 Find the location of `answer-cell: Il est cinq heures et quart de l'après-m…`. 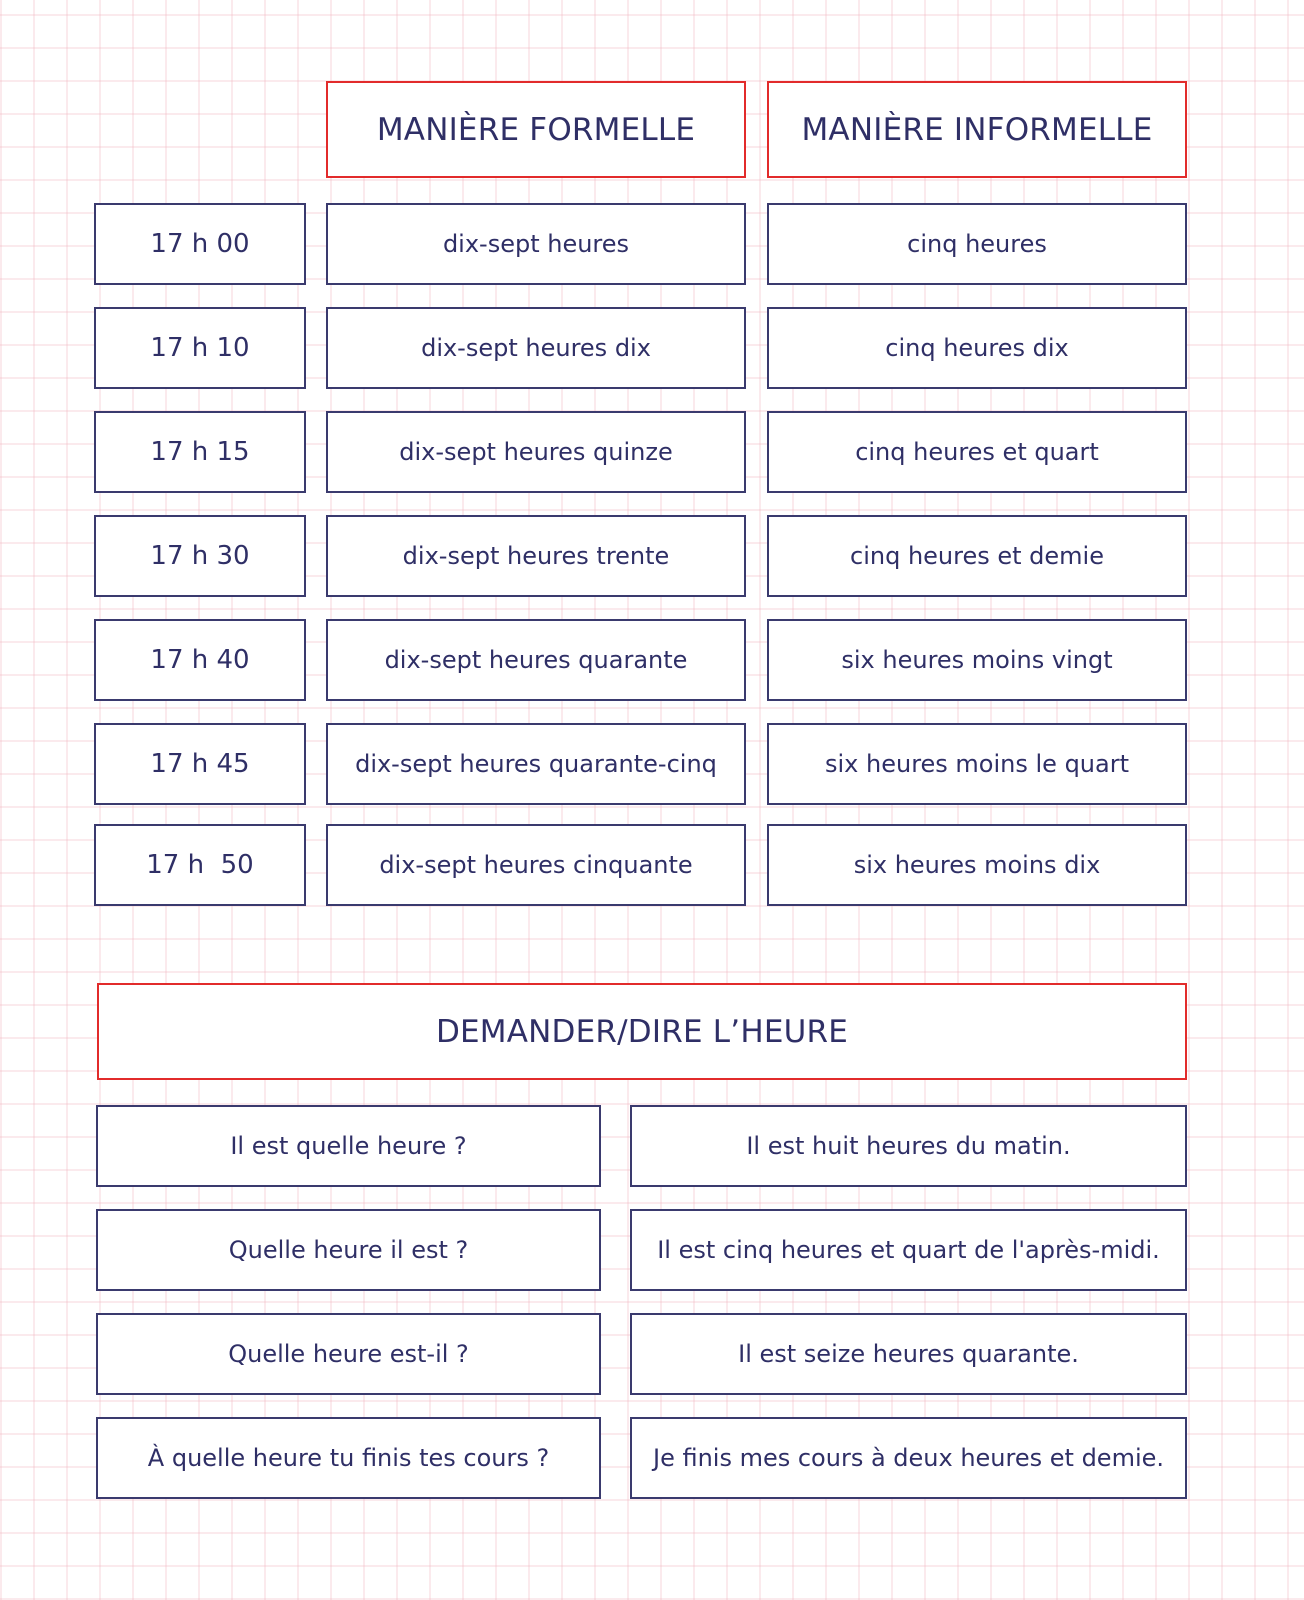

answer-cell: Il est cinq heures et quart de l'après-m… is located at coordinates (908, 1250).